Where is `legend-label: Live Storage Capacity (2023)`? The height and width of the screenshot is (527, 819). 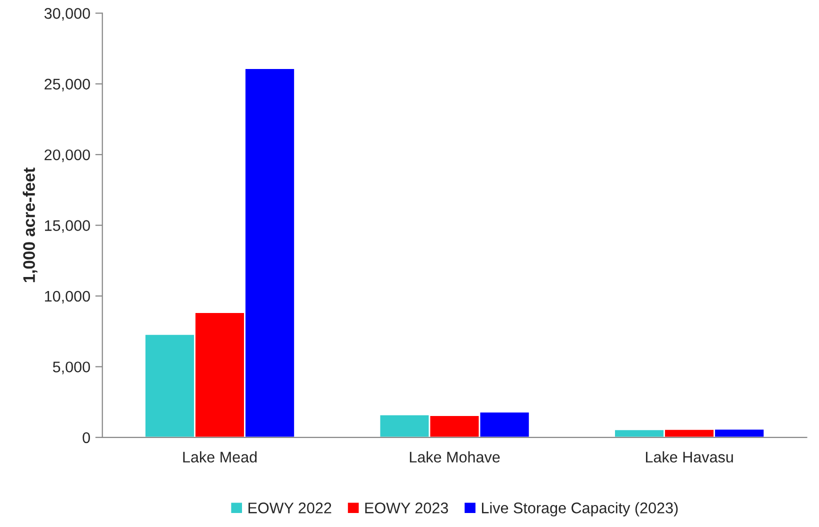
legend-label: Live Storage Capacity (2023) is located at coordinates (580, 509).